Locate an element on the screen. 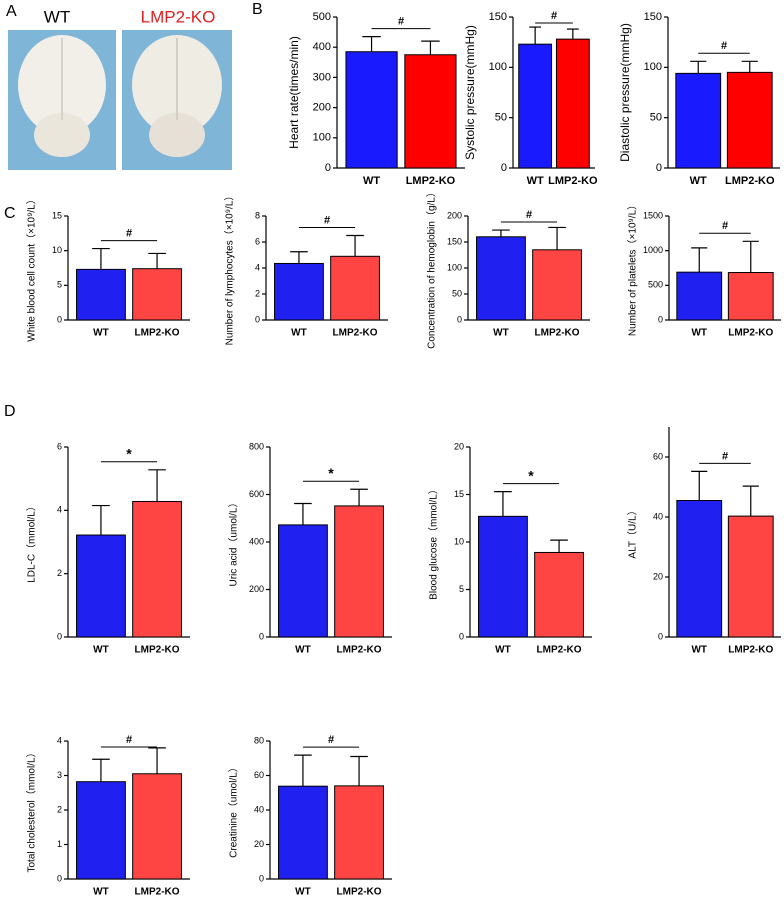 Image resolution: width=784 pixels, height=897 pixels. y-axis-label: Concentration of hemoglobin（g/L） is located at coordinates (432, 268).